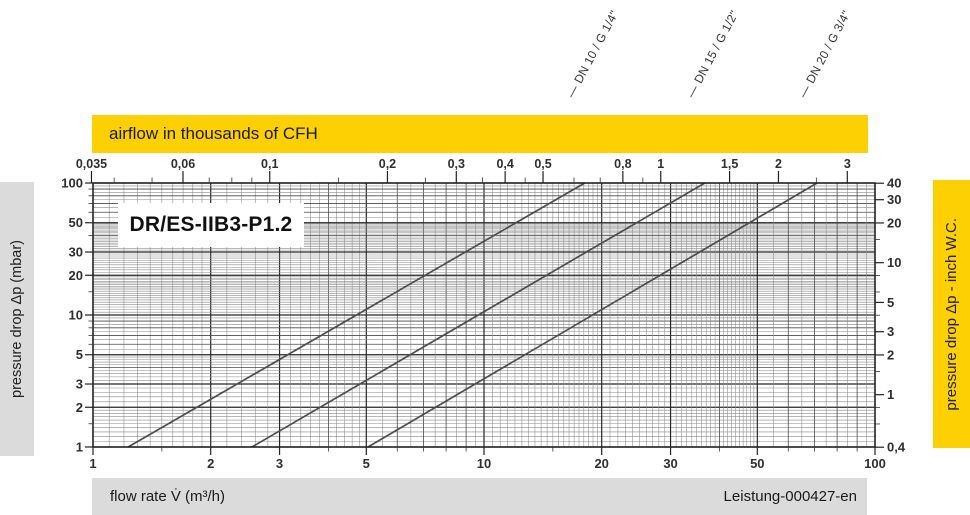 The height and width of the screenshot is (515, 970). What do you see at coordinates (757, 463) in the screenshot?
I see `x-axis-tick-label: 50` at bounding box center [757, 463].